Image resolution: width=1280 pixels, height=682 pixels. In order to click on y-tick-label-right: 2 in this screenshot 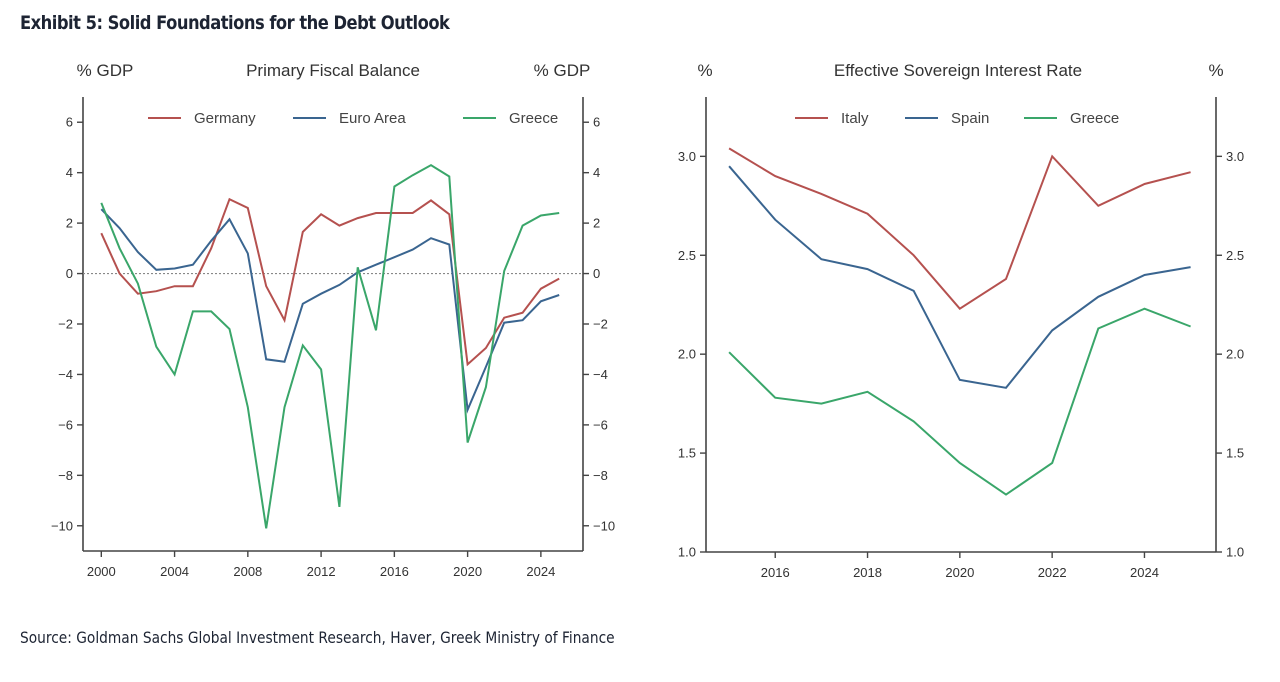, I will do `click(596, 223)`.